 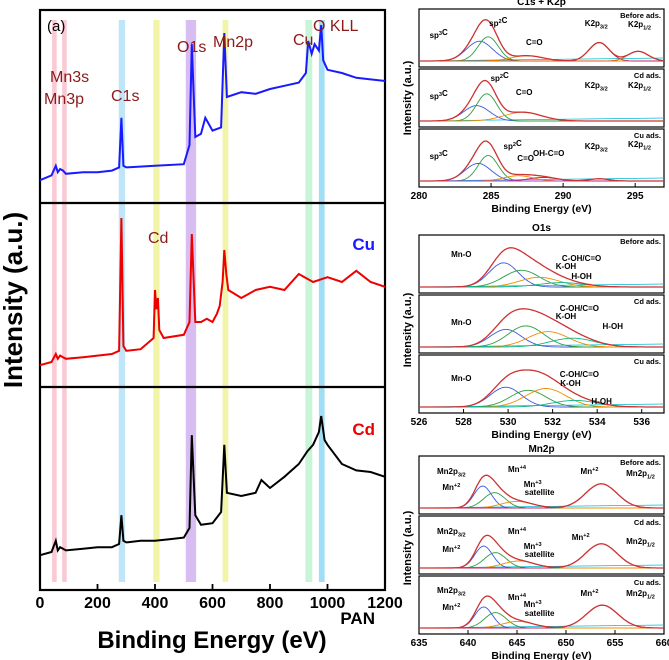 What do you see at coordinates (408, 329) in the screenshot?
I see `ylabel-c: Intensity (a.u.)` at bounding box center [408, 329].